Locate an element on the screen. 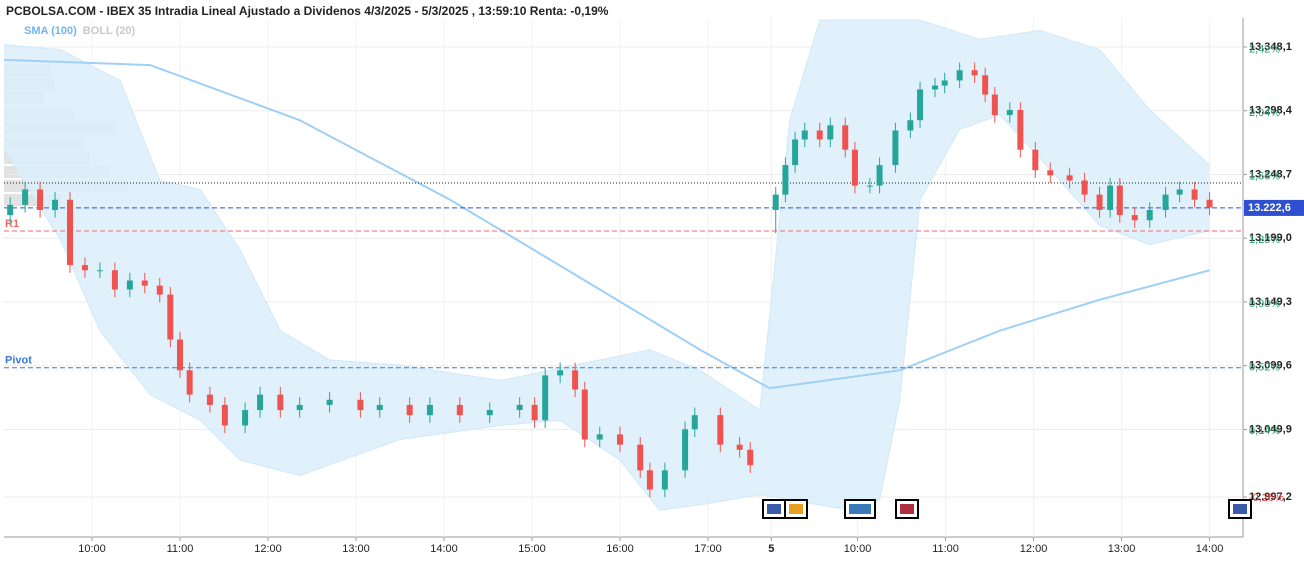  legend-entry: BOLL (20) is located at coordinates (109, 31).